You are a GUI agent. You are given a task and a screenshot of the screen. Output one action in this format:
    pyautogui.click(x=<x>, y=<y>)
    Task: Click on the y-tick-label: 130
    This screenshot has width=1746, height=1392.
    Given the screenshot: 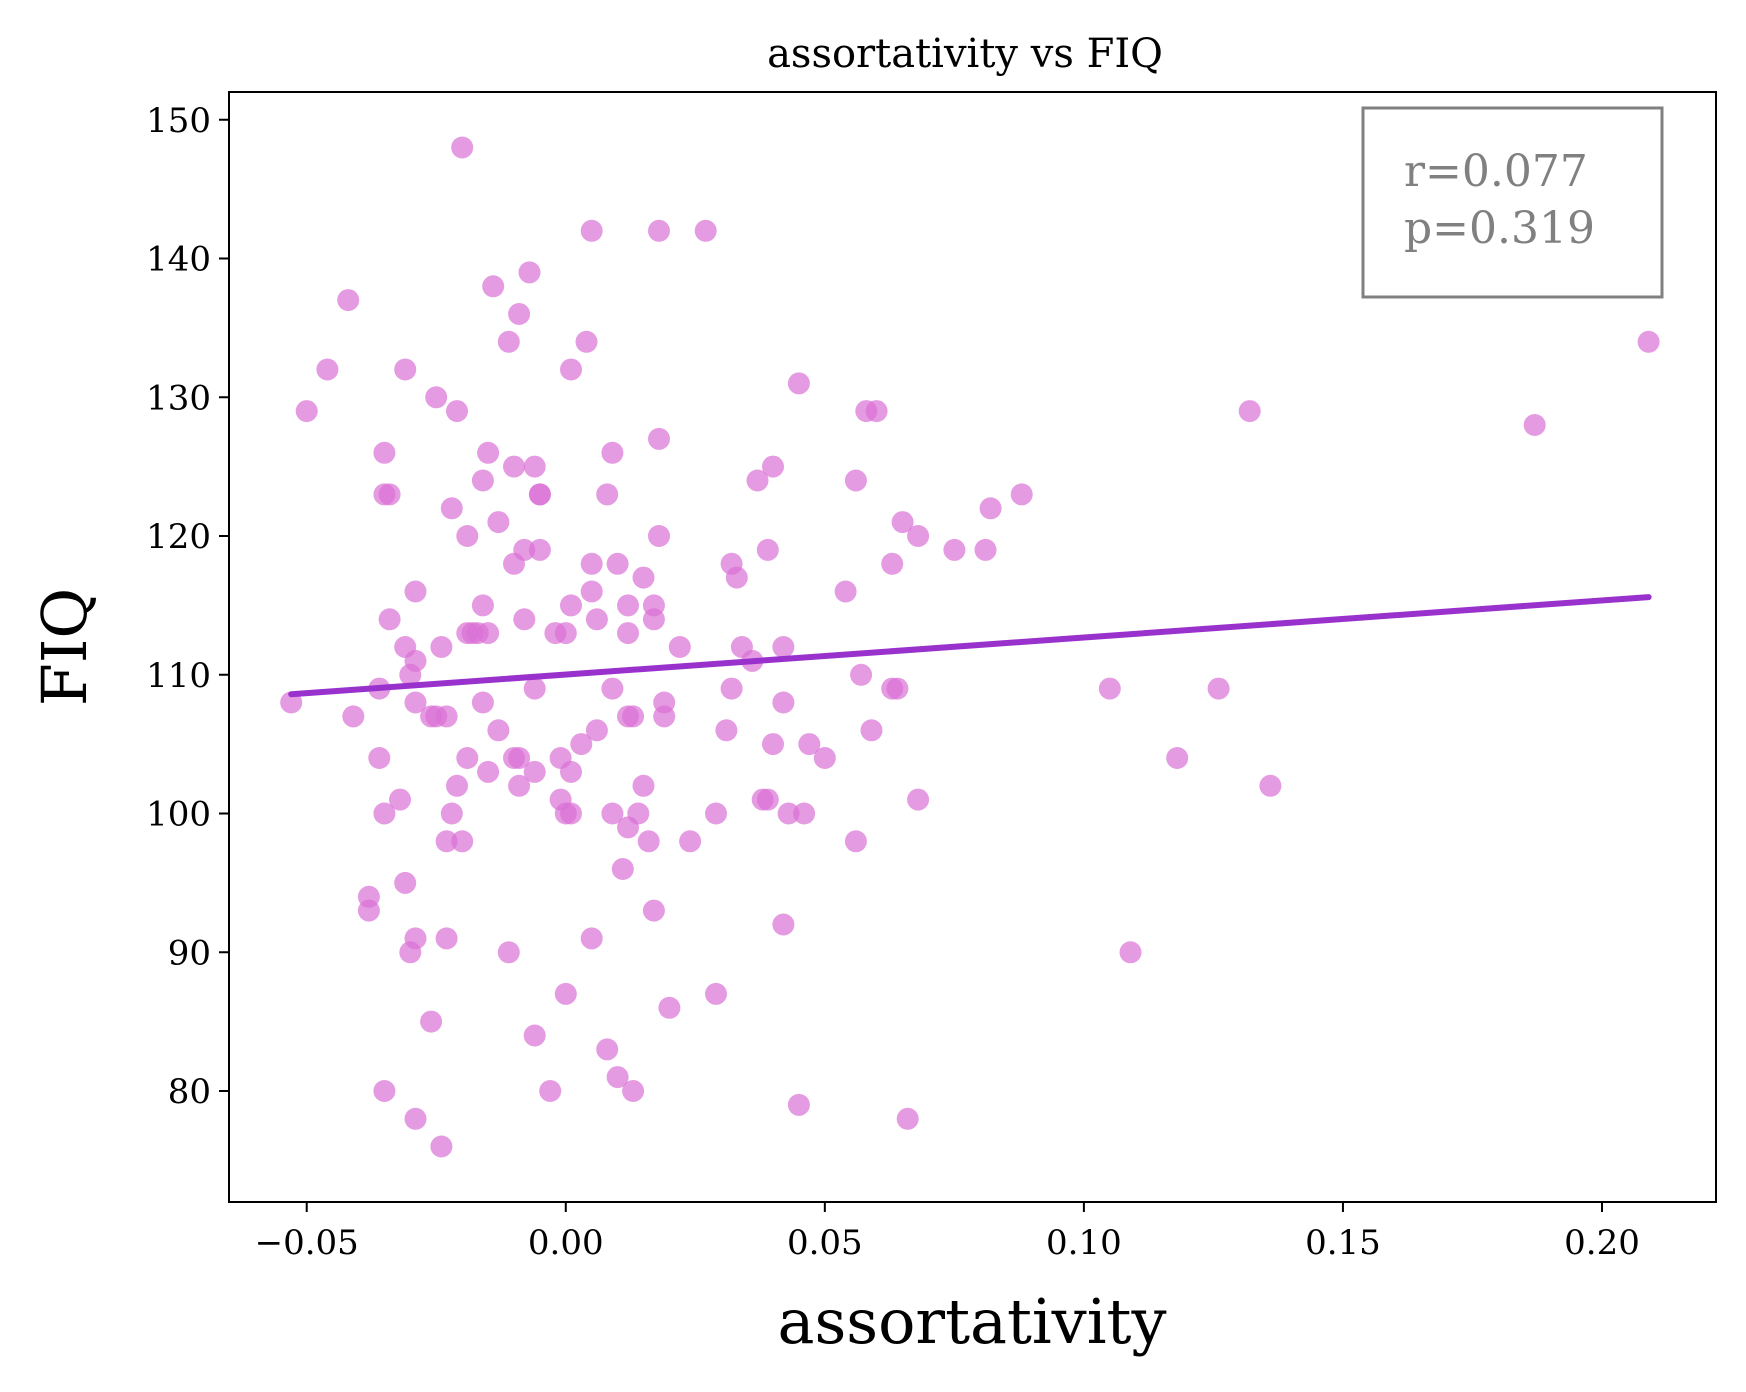 What is the action you would take?
    pyautogui.click(x=178, y=398)
    